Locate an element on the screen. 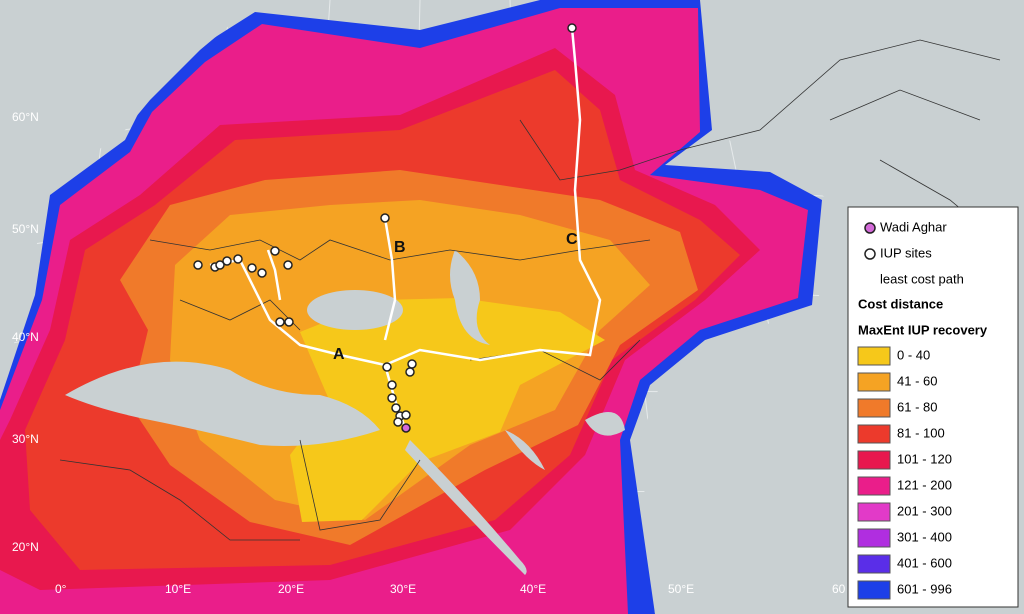 The width and height of the screenshot is (1024, 614). legend-label: 41 - 60 is located at coordinates (917, 380).